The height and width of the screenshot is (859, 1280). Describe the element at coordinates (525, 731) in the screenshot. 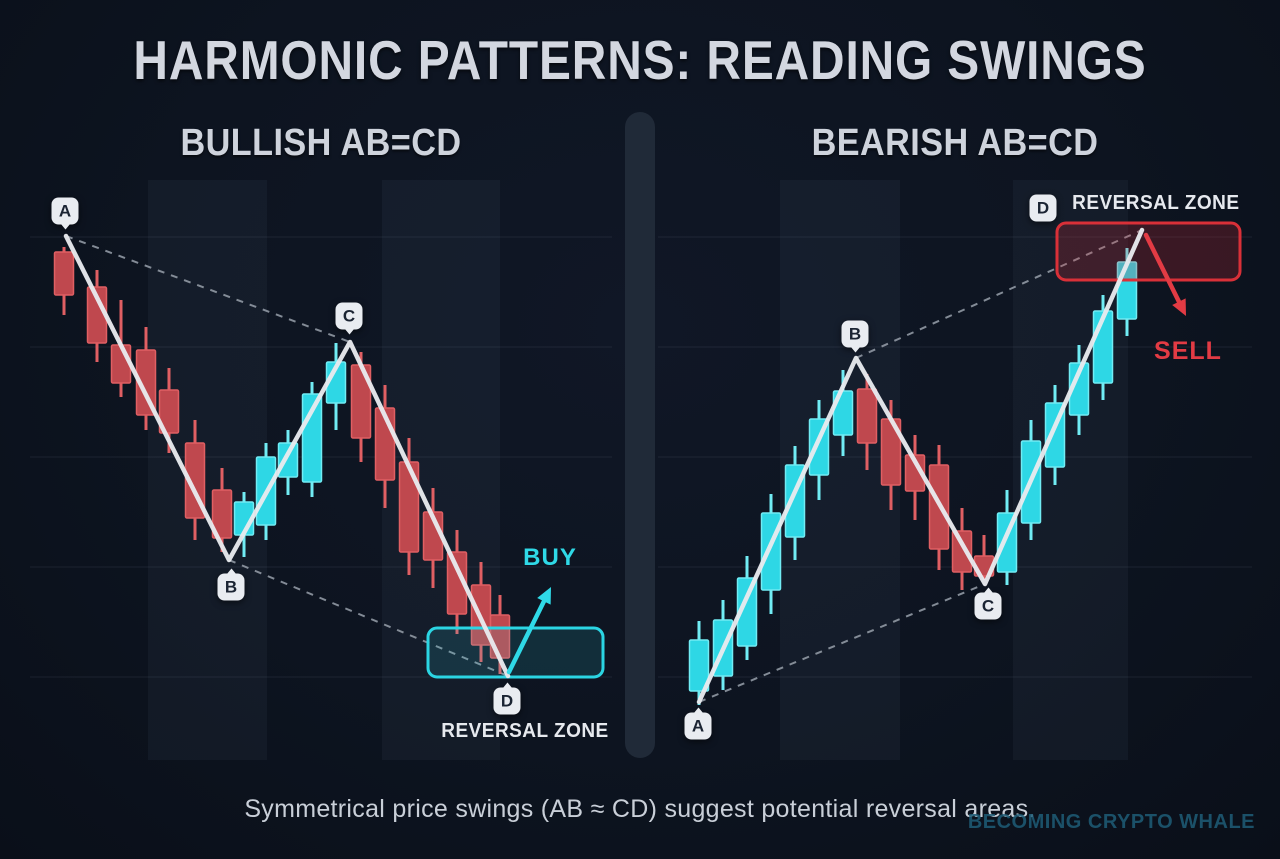

I see `reversal-zone-label-bullish: REVERSAL ZONE` at that location.